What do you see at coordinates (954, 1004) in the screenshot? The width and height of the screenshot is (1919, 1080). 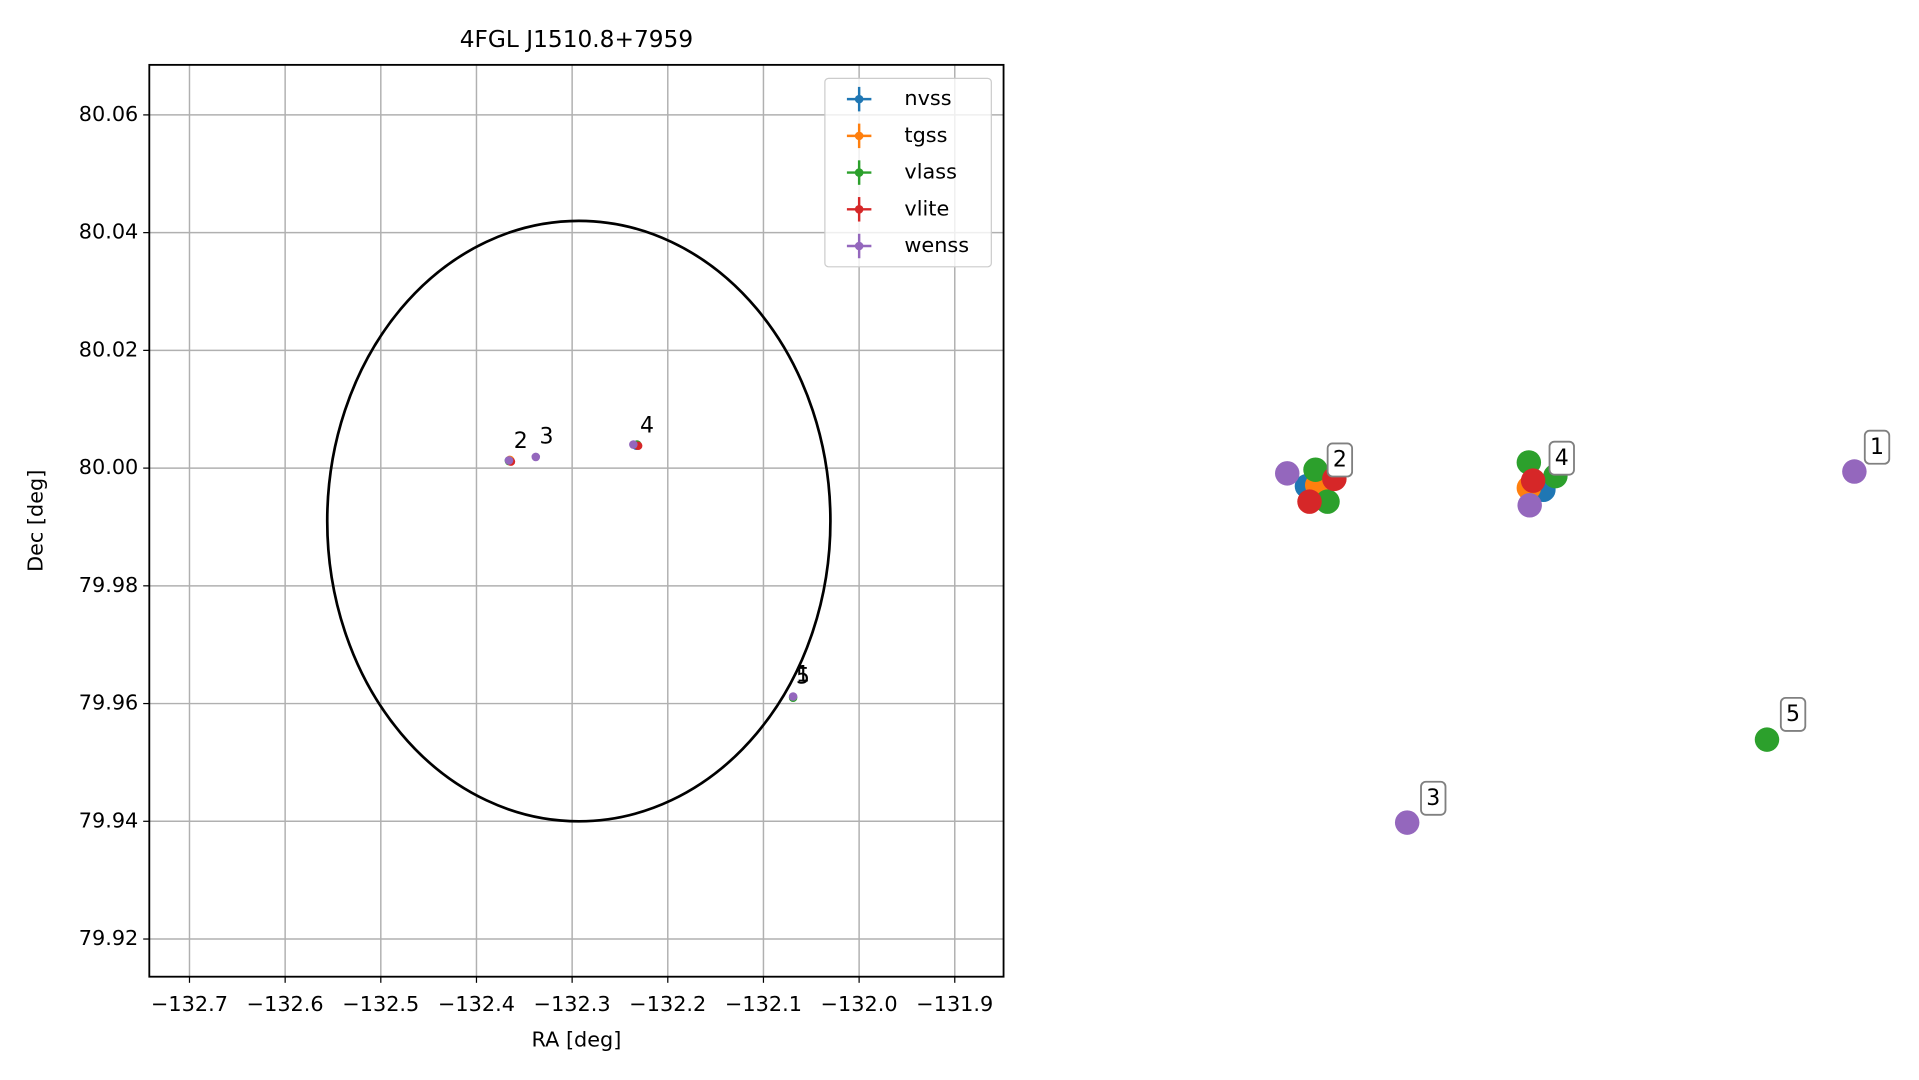 I see `x-tick-label: −131.9` at bounding box center [954, 1004].